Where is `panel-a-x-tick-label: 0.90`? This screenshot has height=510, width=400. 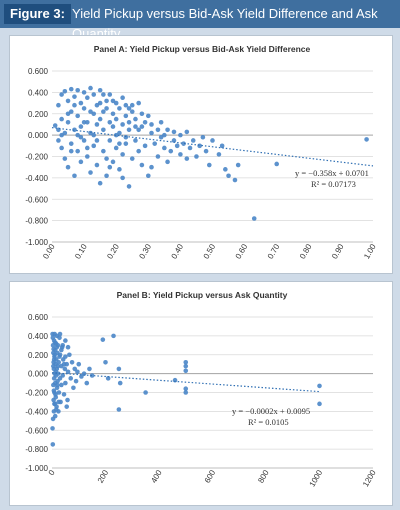
panel-a-x-tick-label: 0.90 is located at coordinates (338, 251).